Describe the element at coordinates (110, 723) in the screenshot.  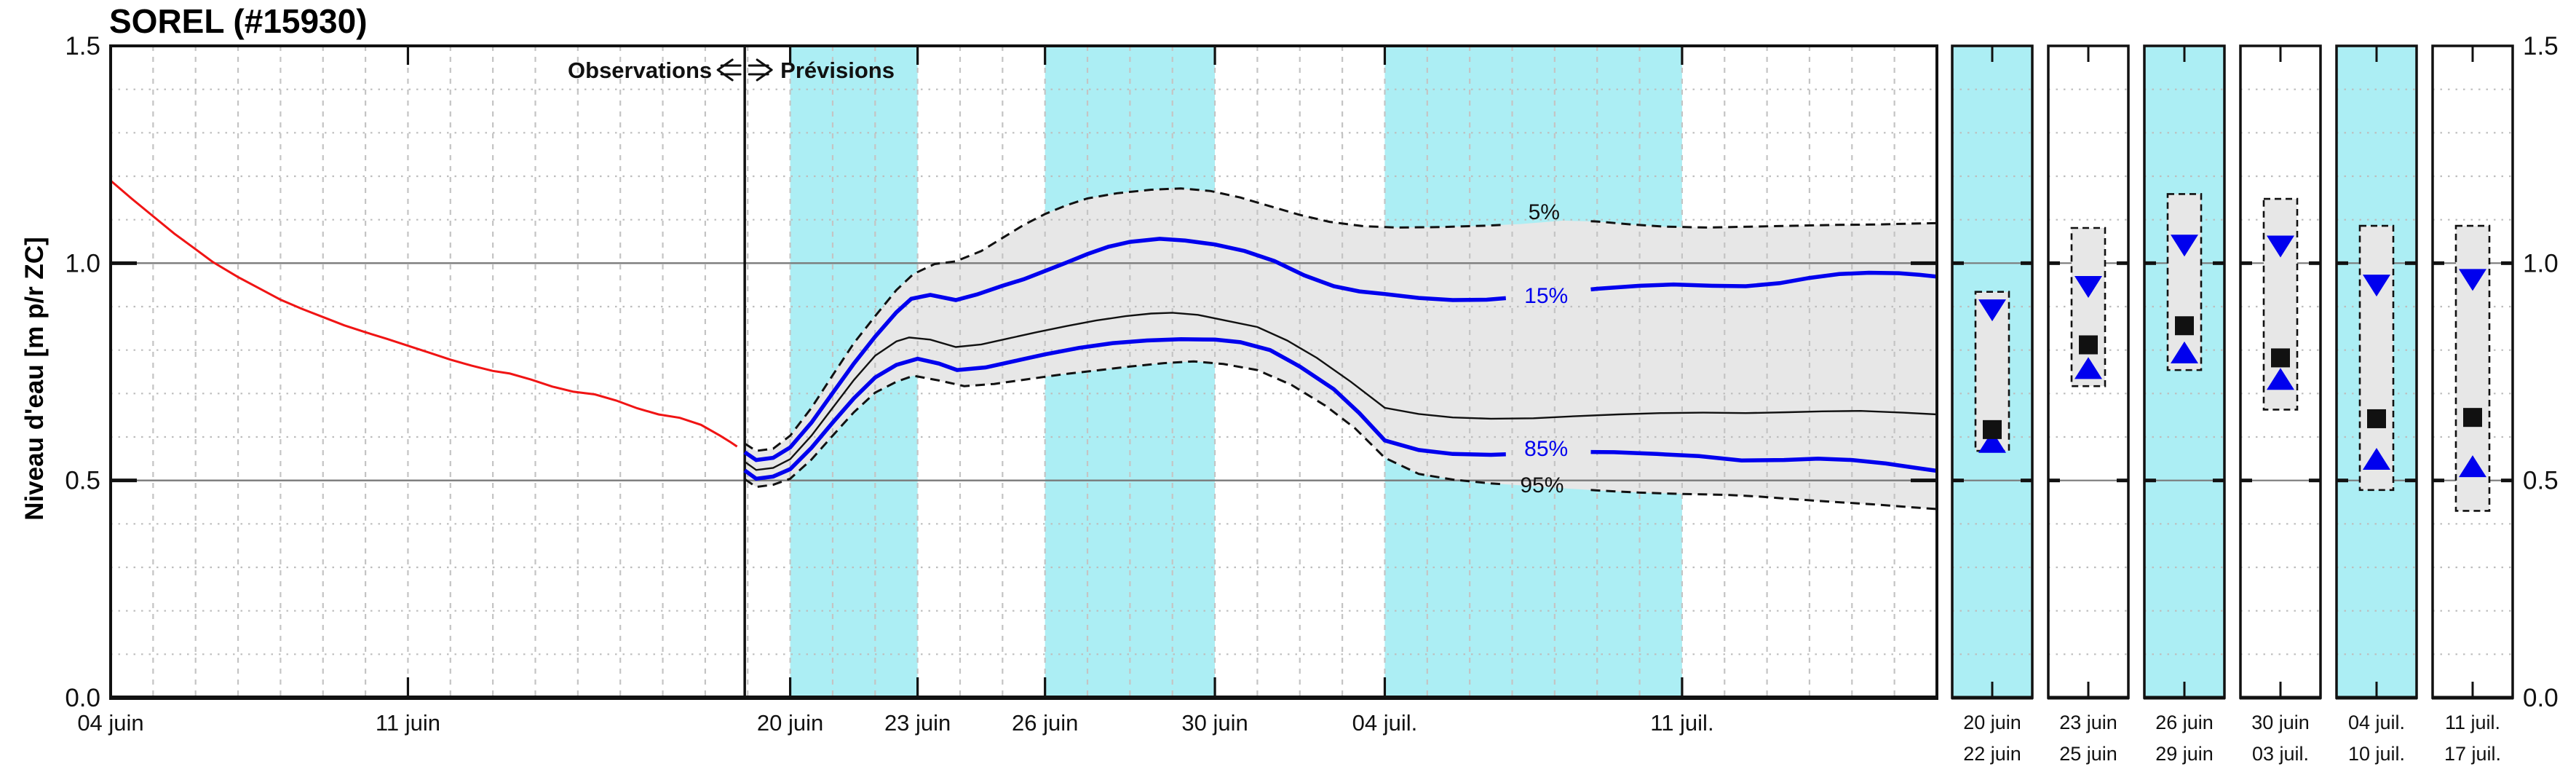
I see `x-tick-label: 04 juin` at that location.